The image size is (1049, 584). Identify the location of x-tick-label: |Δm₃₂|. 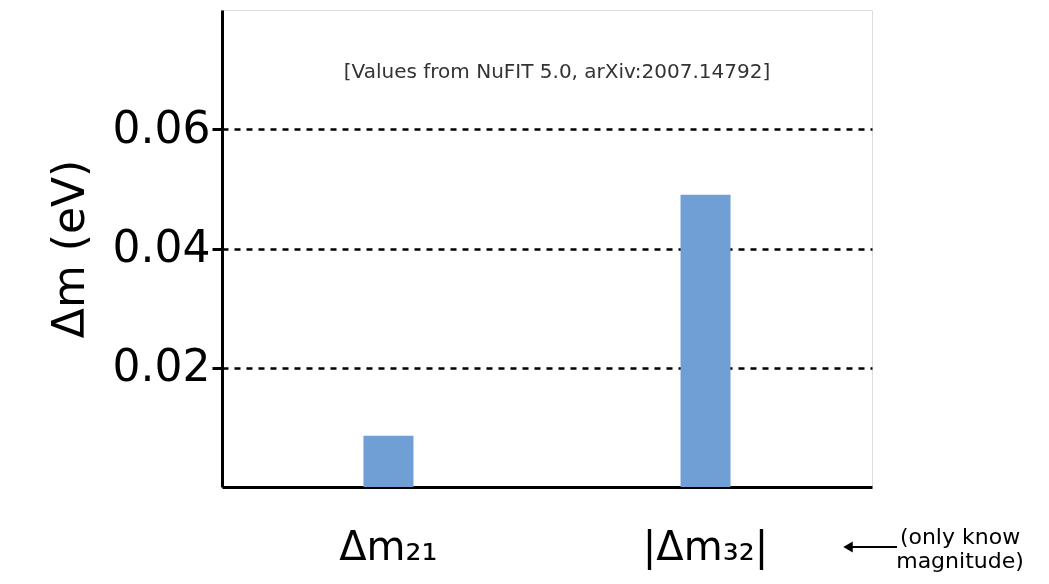
(705, 546).